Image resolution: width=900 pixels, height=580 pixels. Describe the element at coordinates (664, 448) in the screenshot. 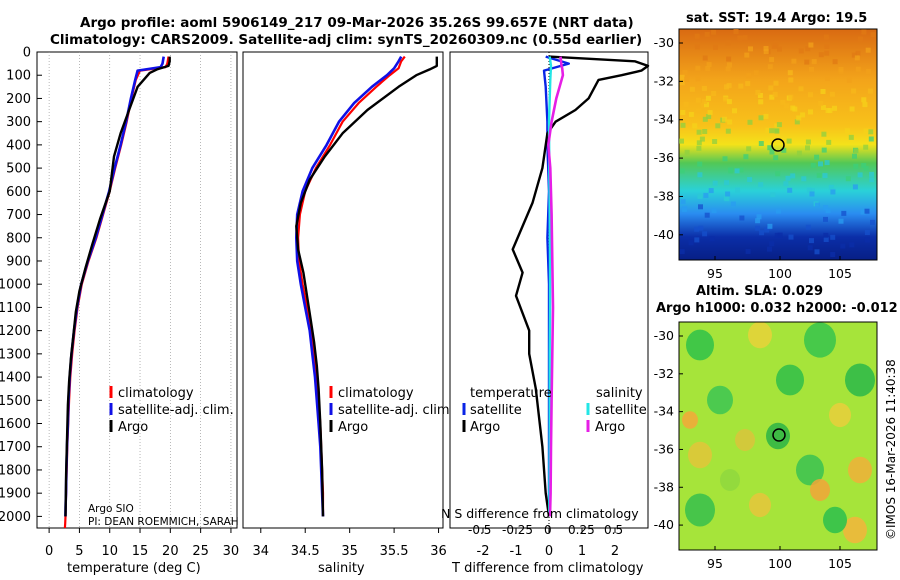

I see `map-y-tick-label: -36` at that location.